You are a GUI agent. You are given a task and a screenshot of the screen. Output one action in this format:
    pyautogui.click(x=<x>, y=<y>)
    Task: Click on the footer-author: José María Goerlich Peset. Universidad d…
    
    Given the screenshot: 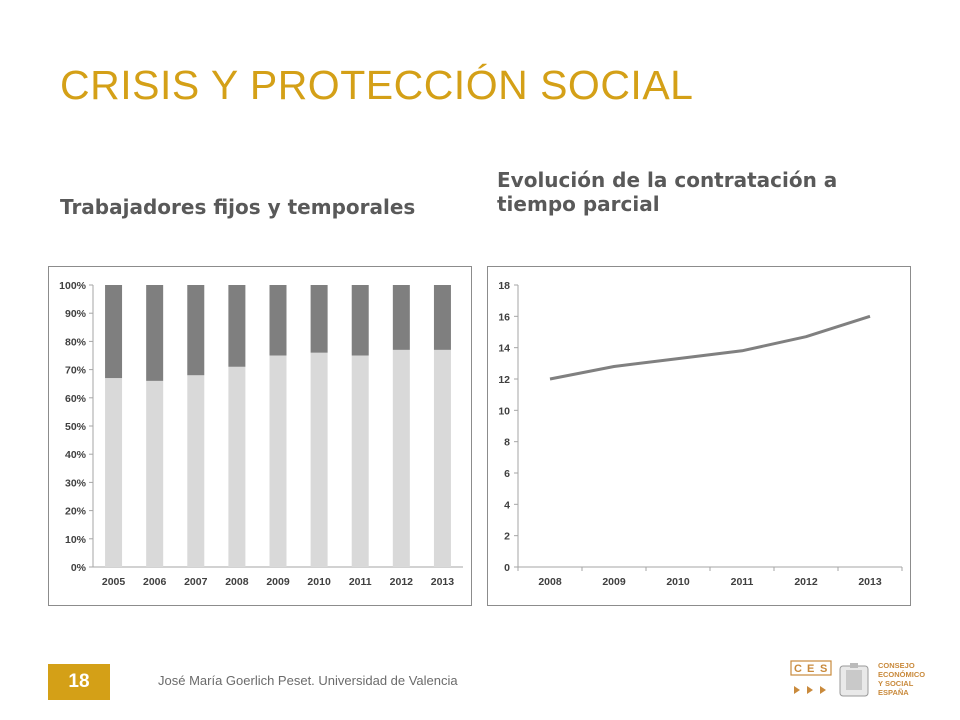 What is the action you would take?
    pyautogui.click(x=308, y=680)
    